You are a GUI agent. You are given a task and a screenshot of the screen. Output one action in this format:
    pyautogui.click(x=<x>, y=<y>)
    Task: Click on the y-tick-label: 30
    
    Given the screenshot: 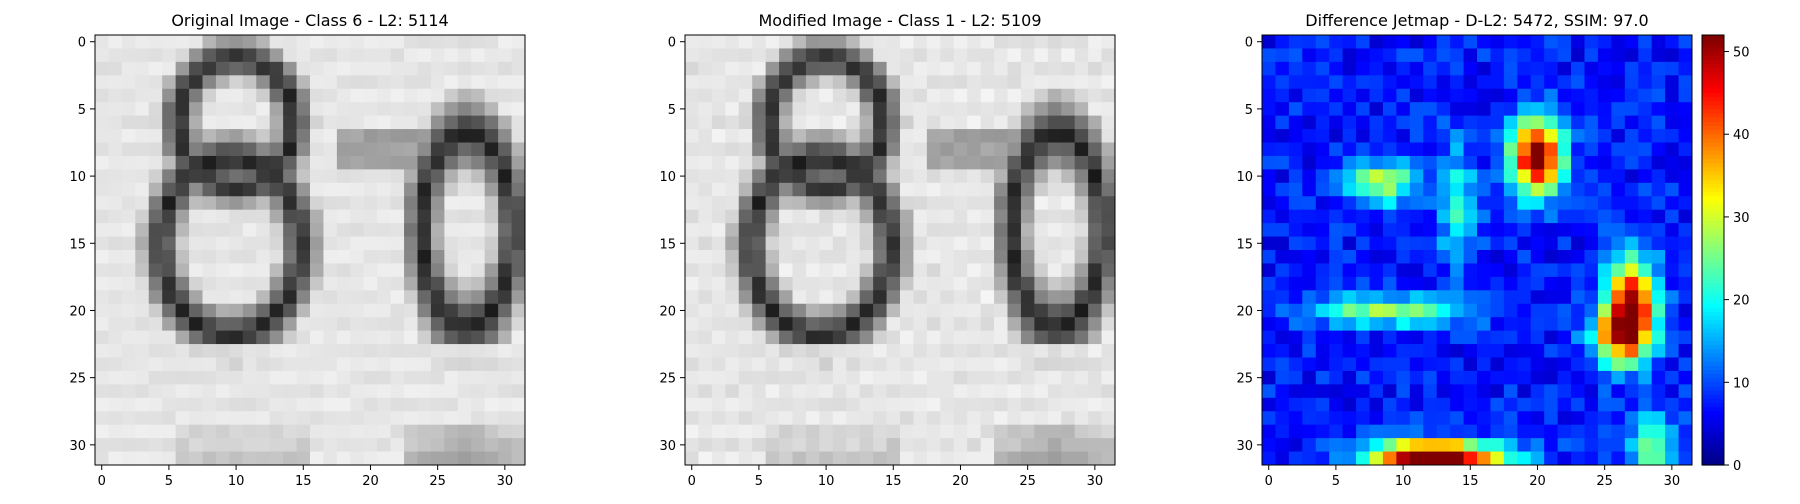 What is the action you would take?
    pyautogui.click(x=667, y=446)
    